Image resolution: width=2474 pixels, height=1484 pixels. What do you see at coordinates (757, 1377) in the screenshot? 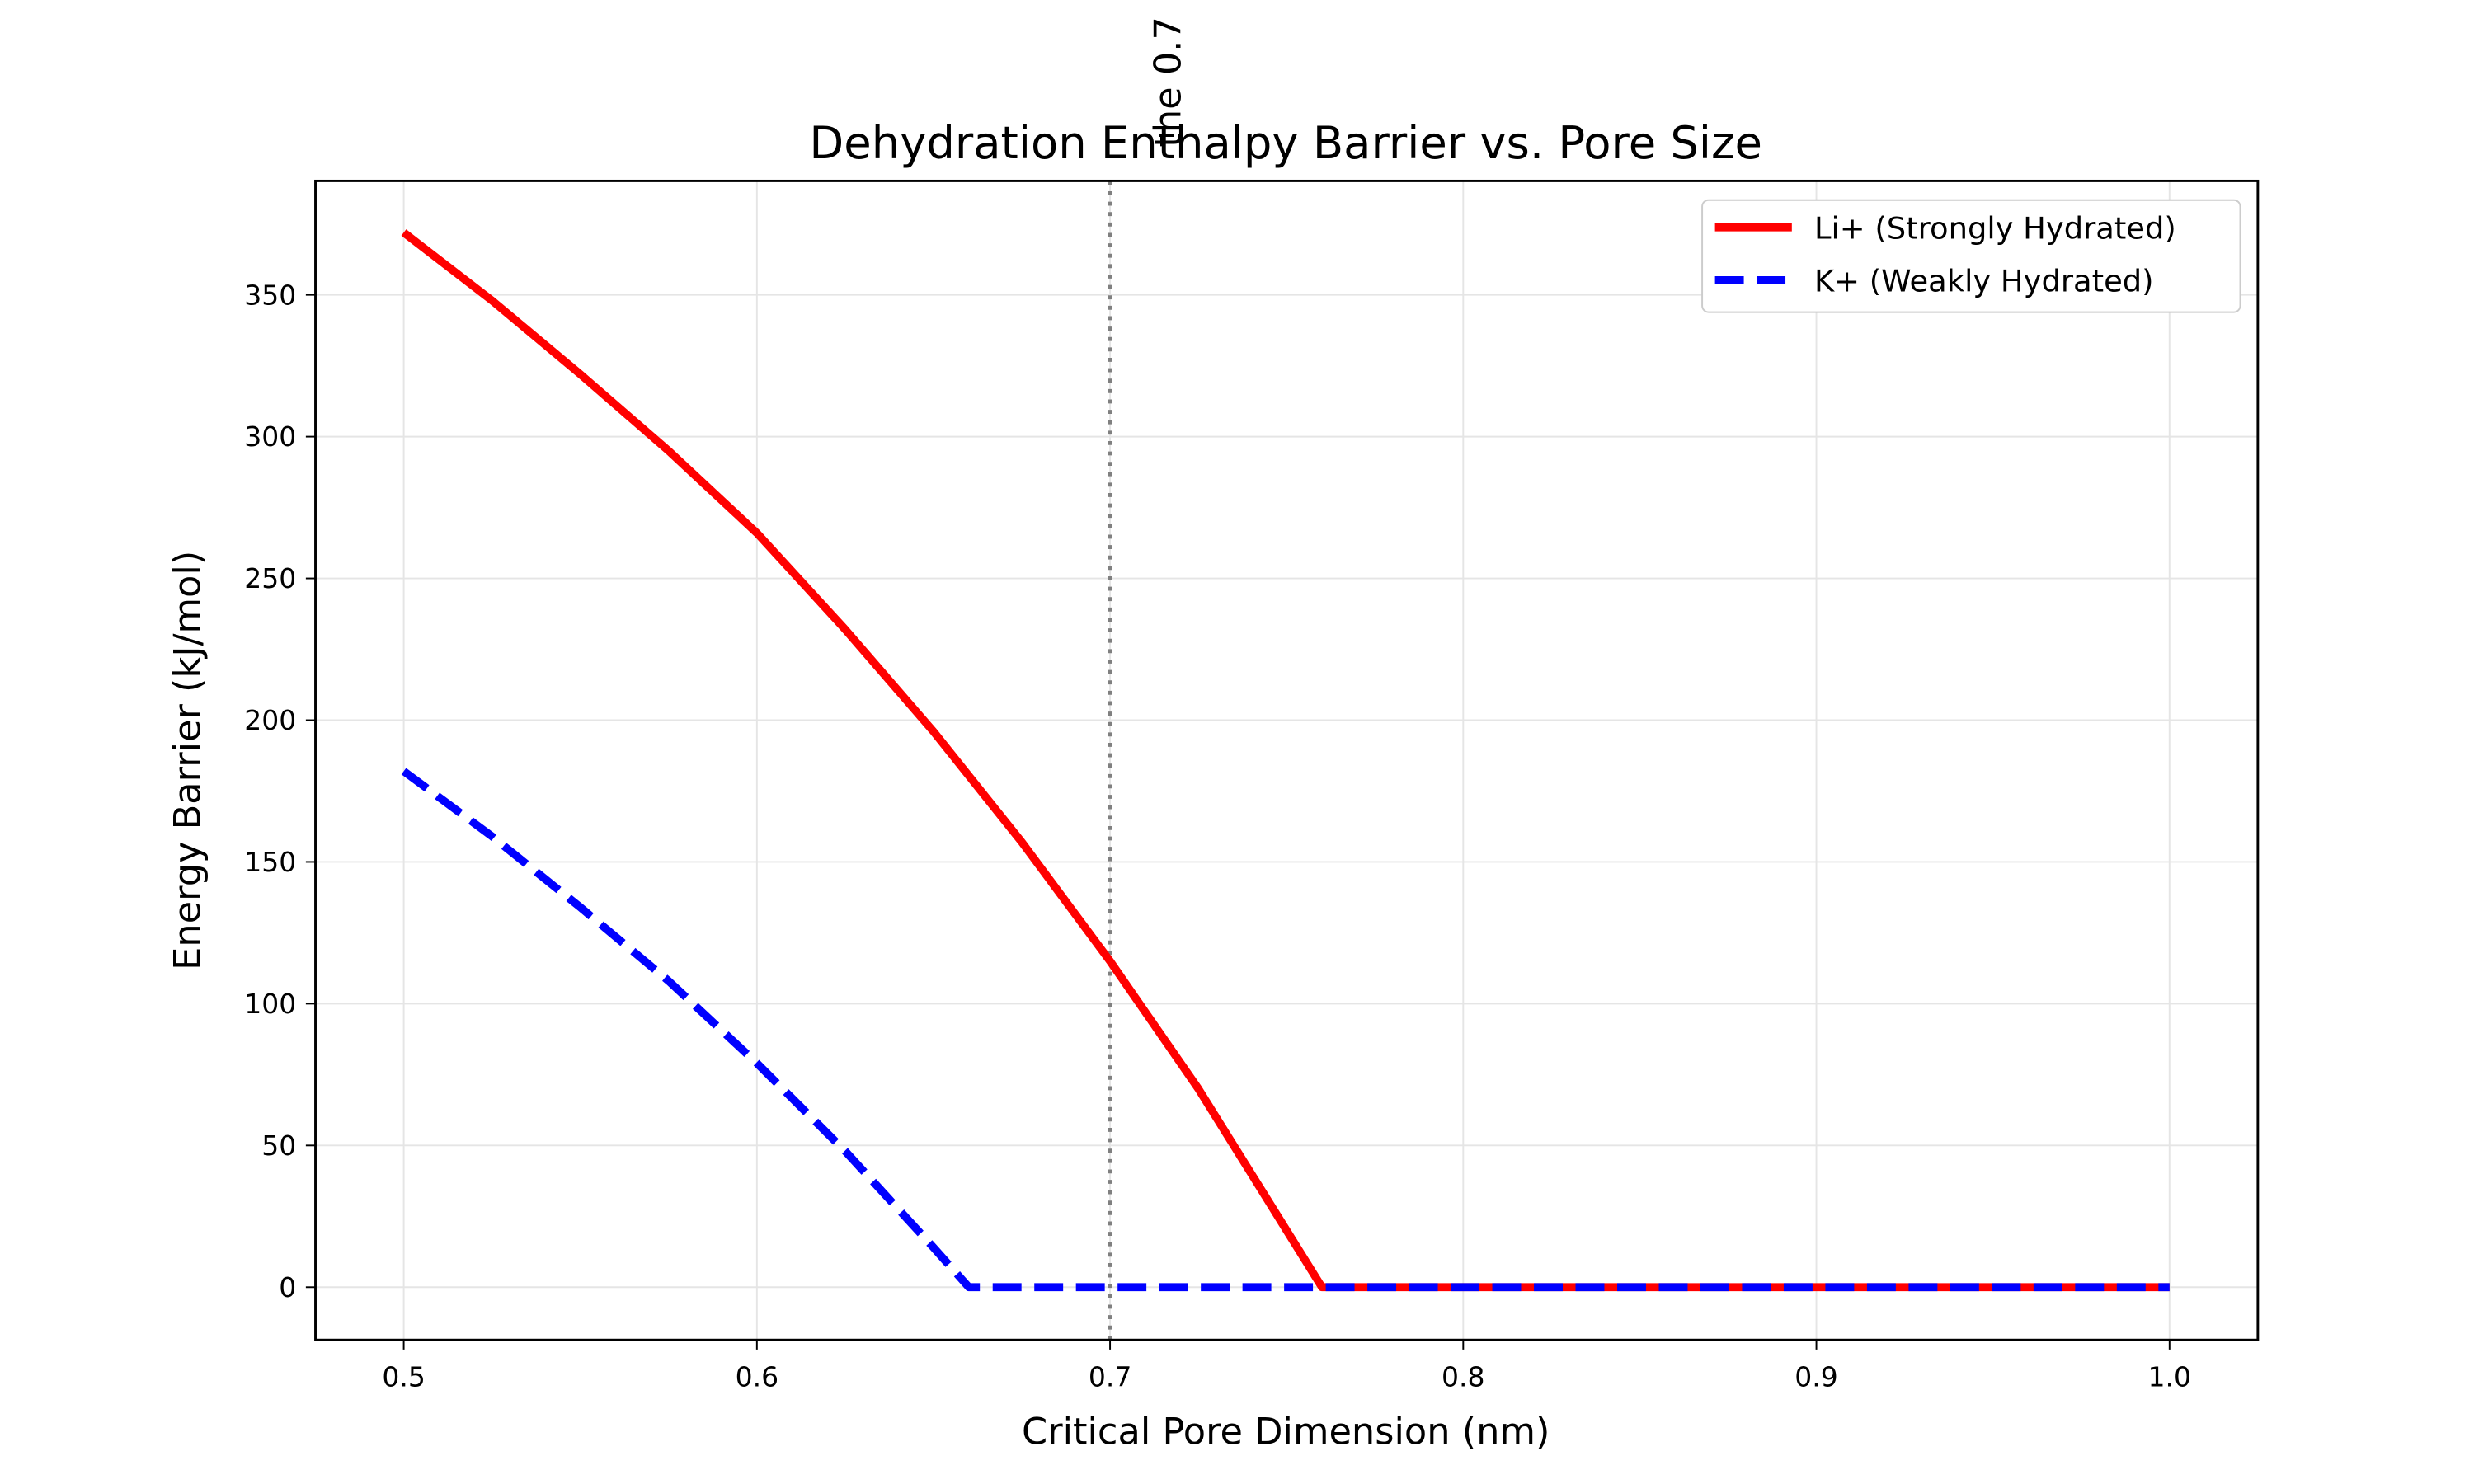
I see `x-tick-label: 0.6` at bounding box center [757, 1377].